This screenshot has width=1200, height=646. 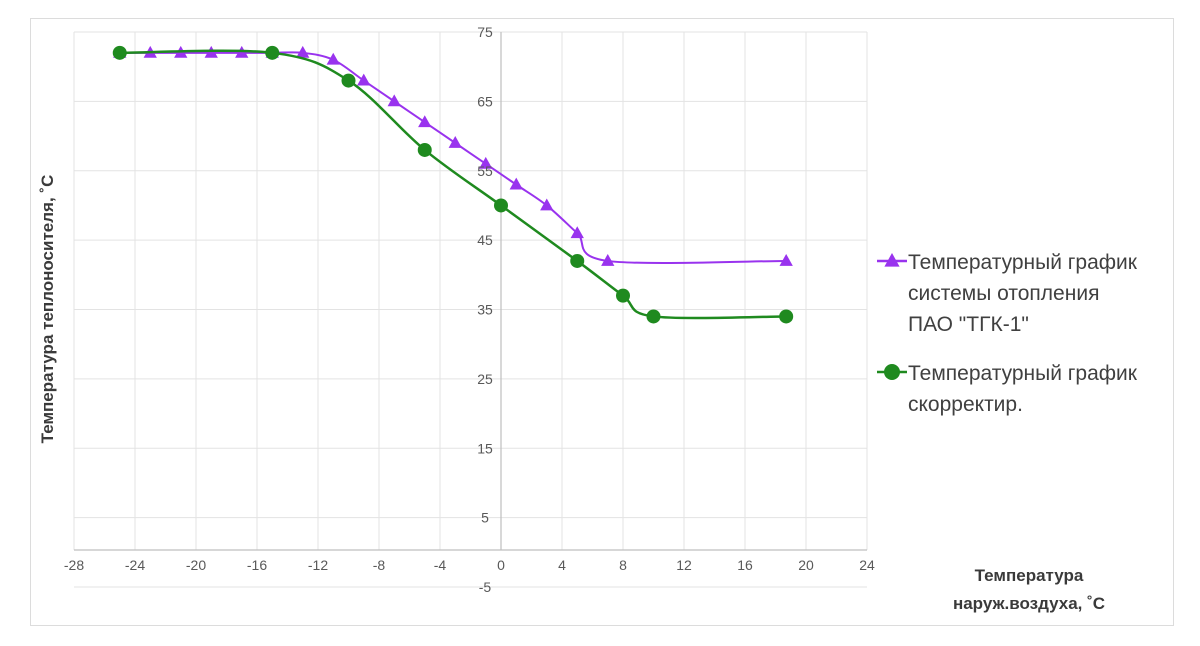 What do you see at coordinates (623, 565) in the screenshot?
I see `x-tick-label: 8` at bounding box center [623, 565].